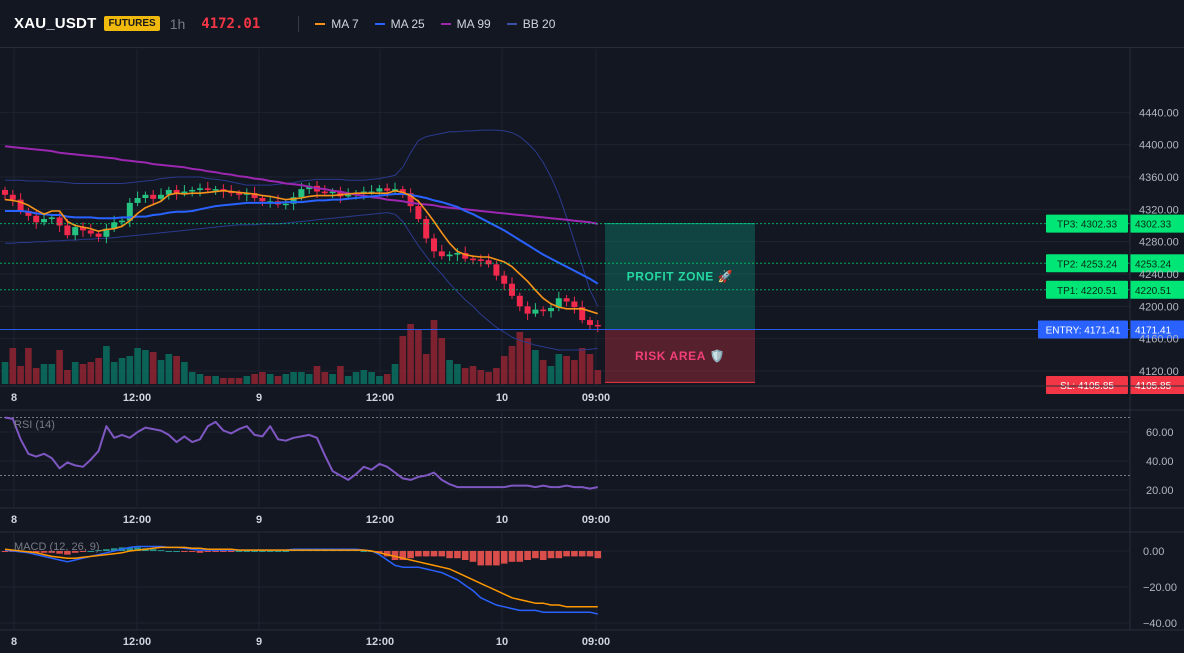 The width and height of the screenshot is (1184, 653). Describe the element at coordinates (177, 23) in the screenshot. I see `interval-label: 1h` at that location.